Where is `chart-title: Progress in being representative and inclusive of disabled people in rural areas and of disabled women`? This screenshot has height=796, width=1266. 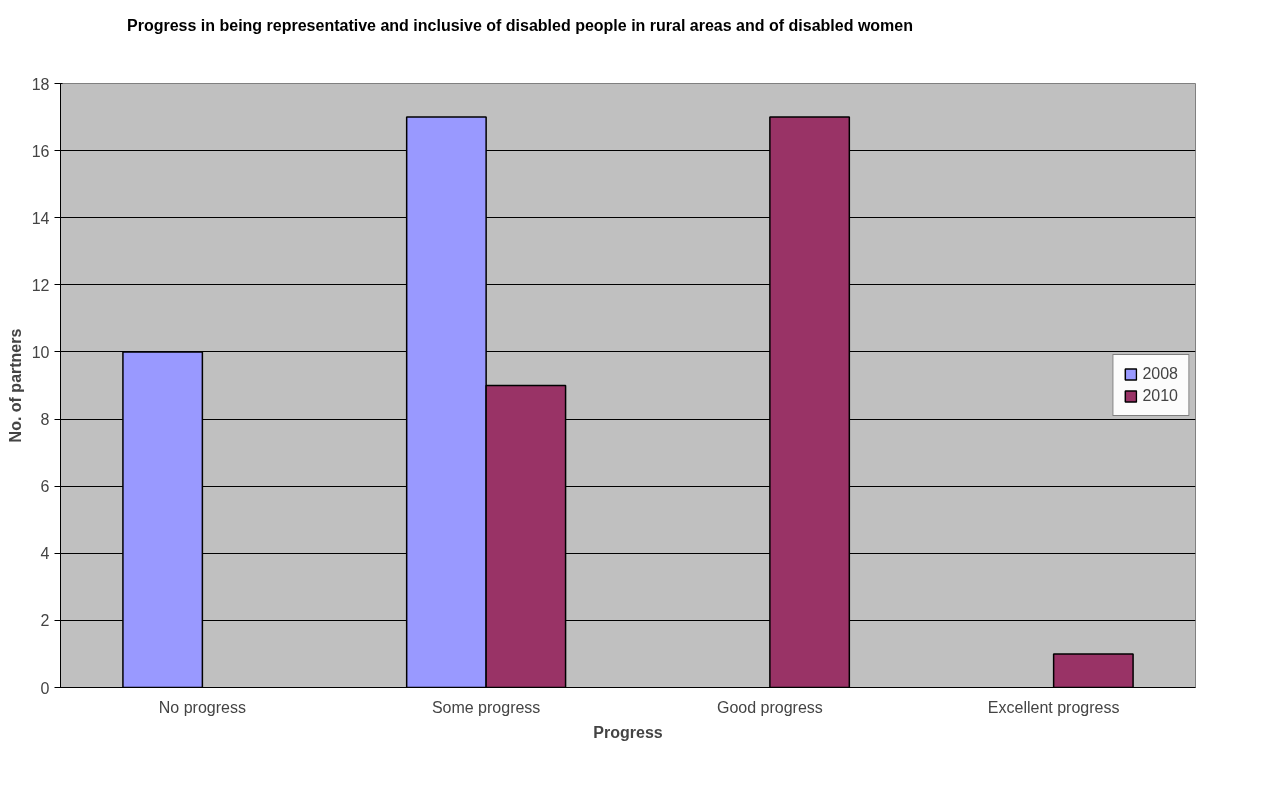
chart-title: Progress in being representative and inclusive of disabled people in rural areas and of disabled women is located at coordinates (520, 26).